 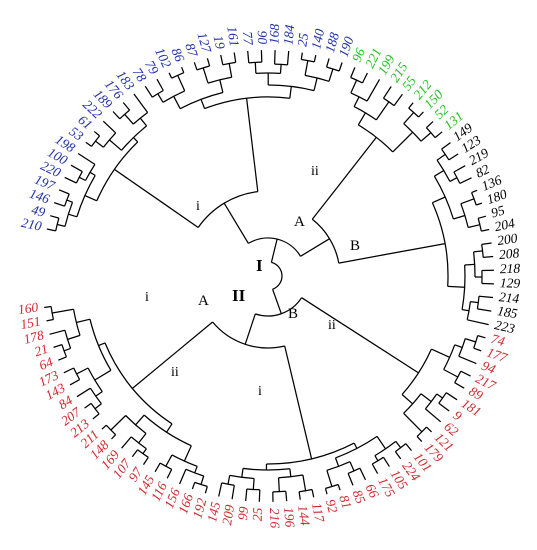 I want to click on leaf-label: 81, so click(x=345, y=502).